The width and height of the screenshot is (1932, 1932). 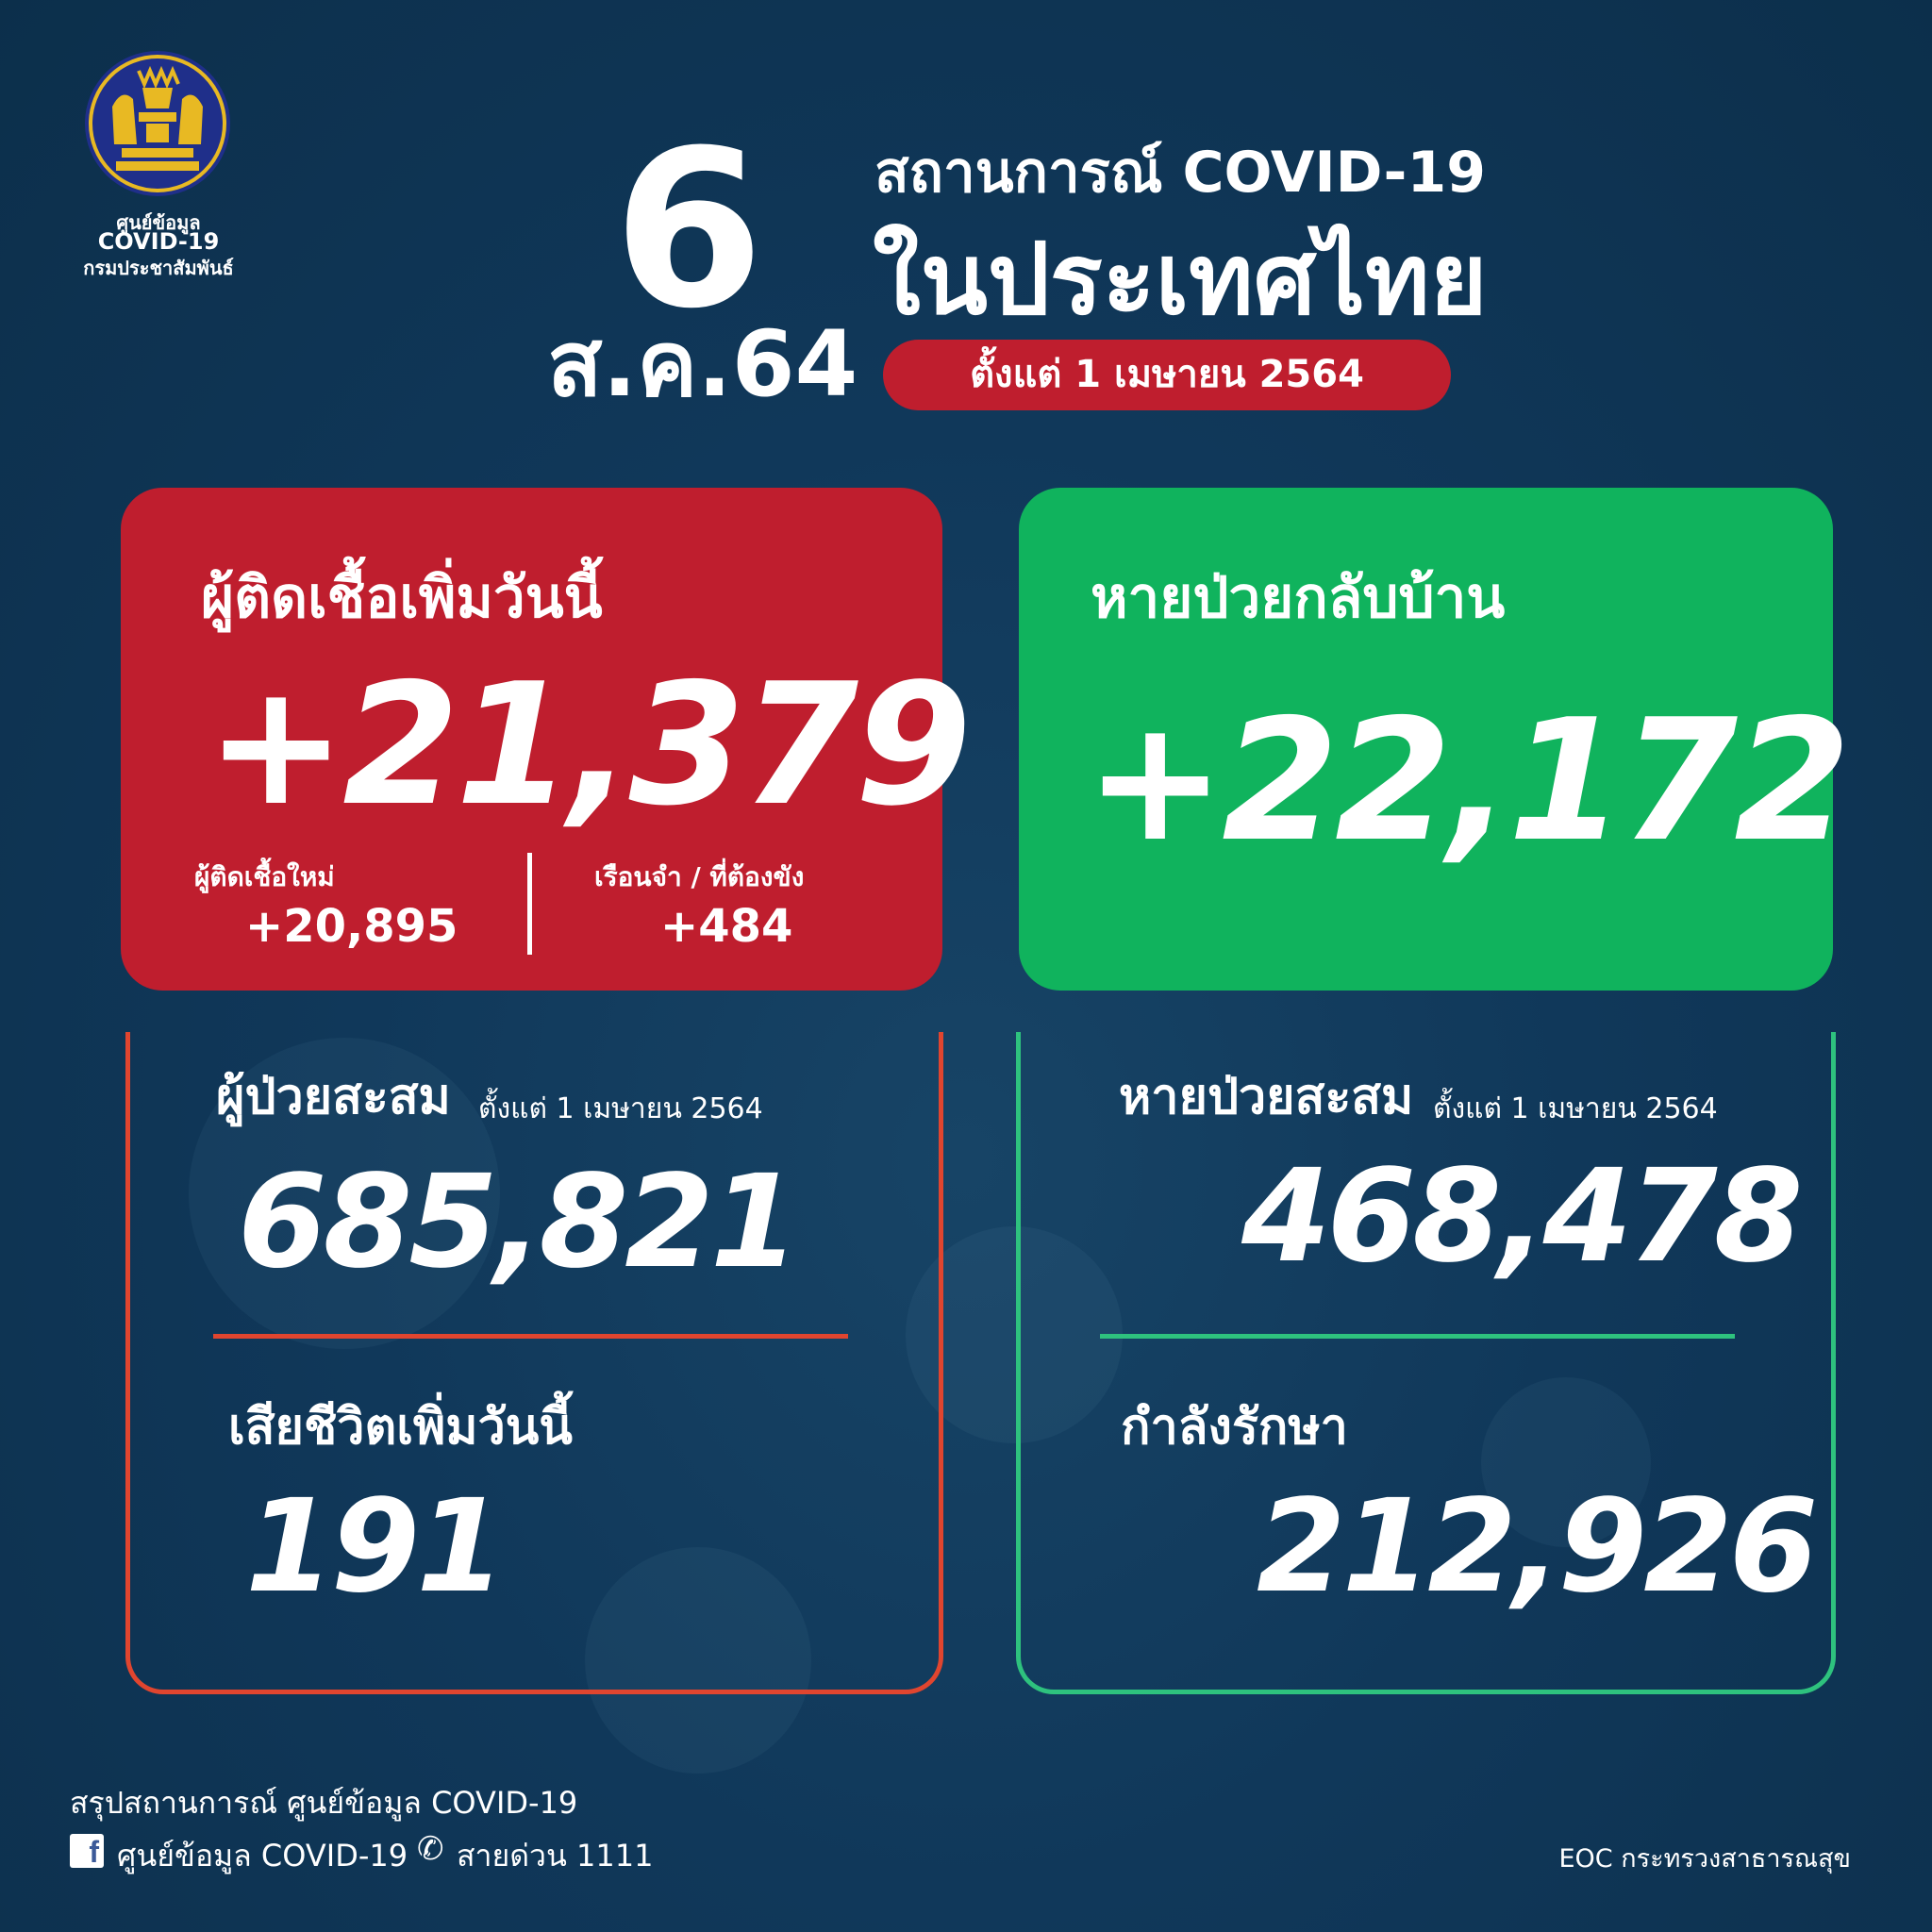 I want to click on footer-facebook-name: ศูนย์ข้อมูล COVID-19, so click(x=263, y=1856).